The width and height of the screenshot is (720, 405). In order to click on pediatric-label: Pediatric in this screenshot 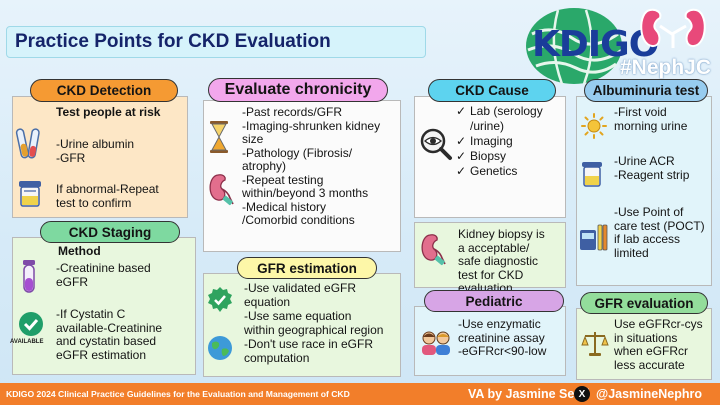, I will do `click(494, 301)`.